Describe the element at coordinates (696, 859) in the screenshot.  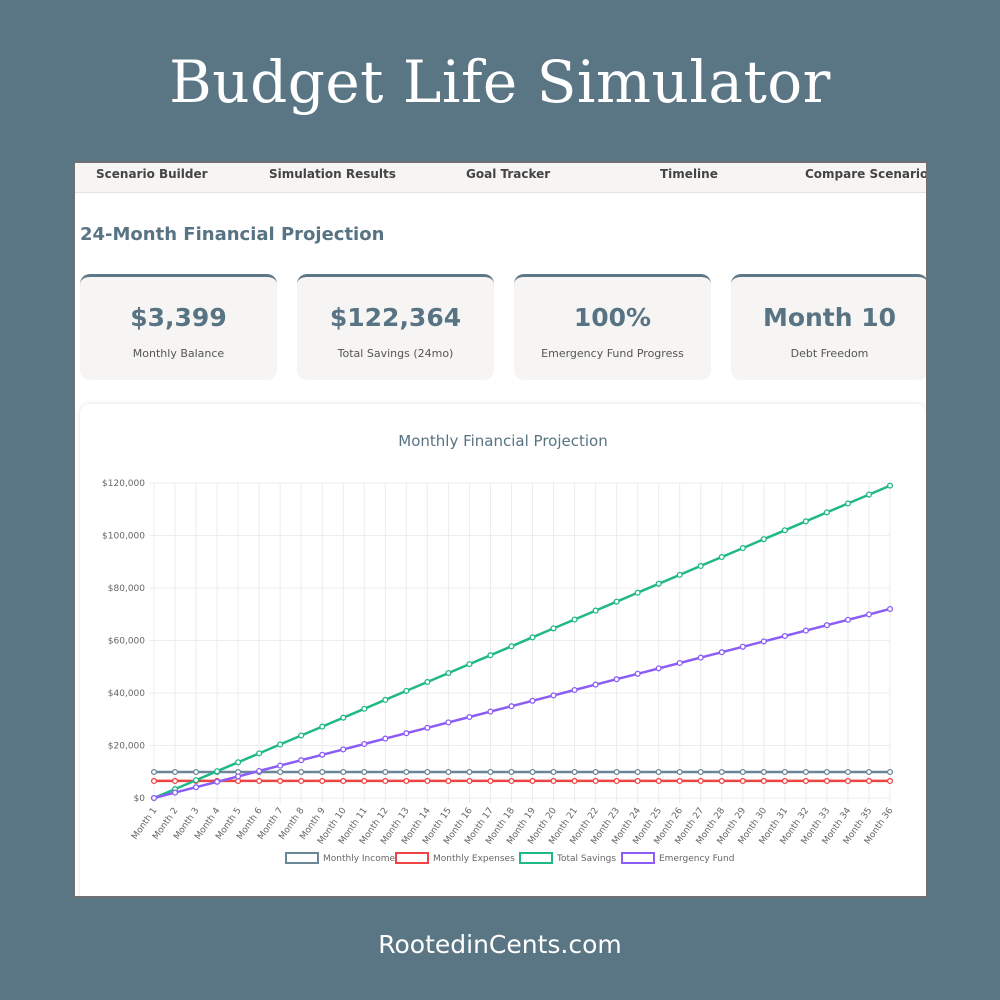
I see `legend-label: Emergency Fund` at that location.